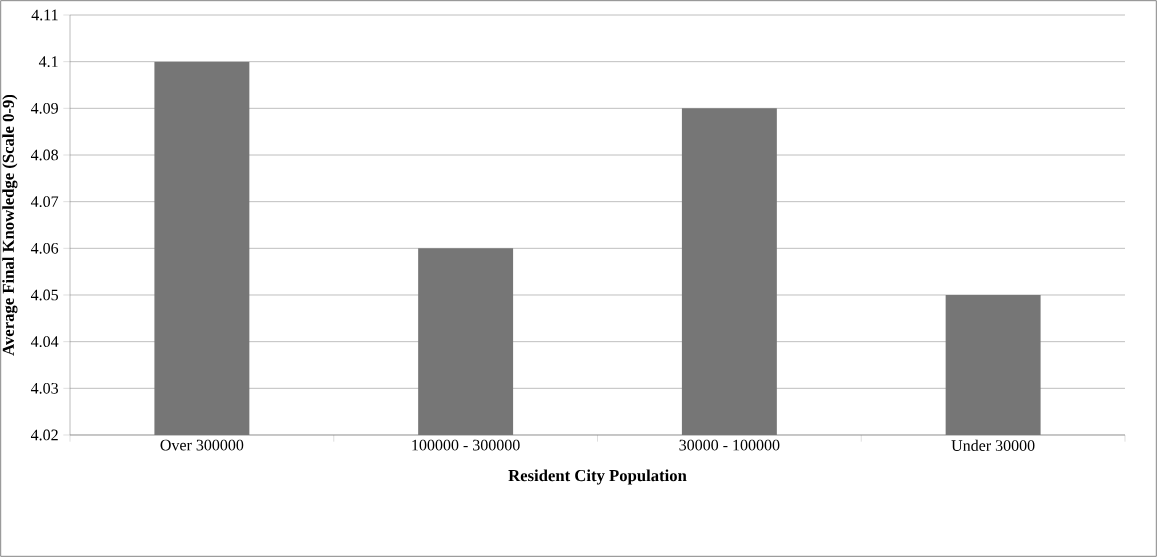 The image size is (1157, 557). Describe the element at coordinates (44, 435) in the screenshot. I see `y-tick-label: 4.02` at that location.